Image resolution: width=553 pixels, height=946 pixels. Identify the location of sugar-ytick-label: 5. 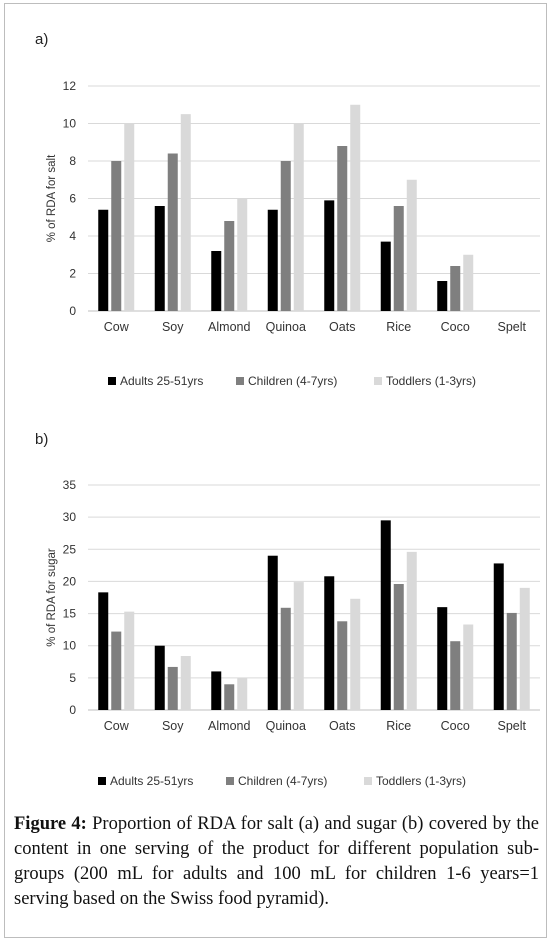
(72, 678).